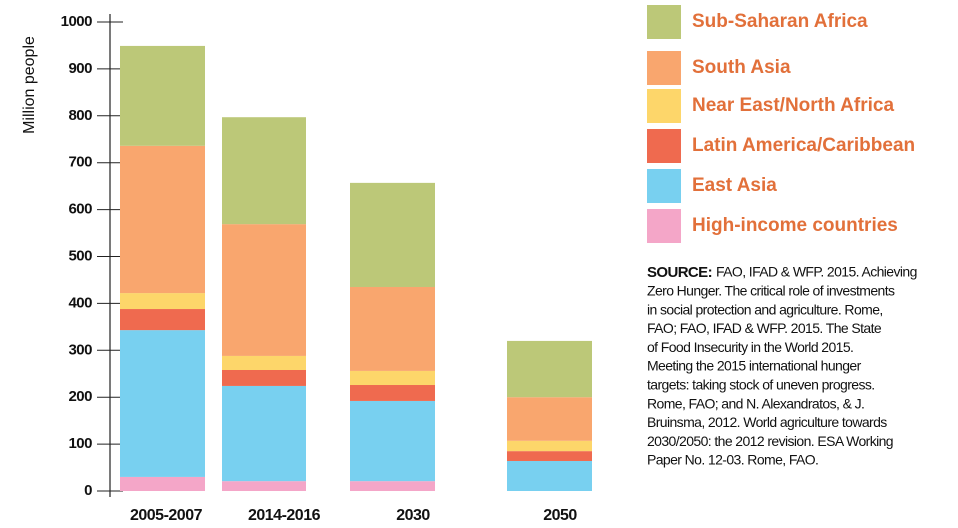 This screenshot has height=528, width=958. I want to click on y-tick-label: 900, so click(80, 68).